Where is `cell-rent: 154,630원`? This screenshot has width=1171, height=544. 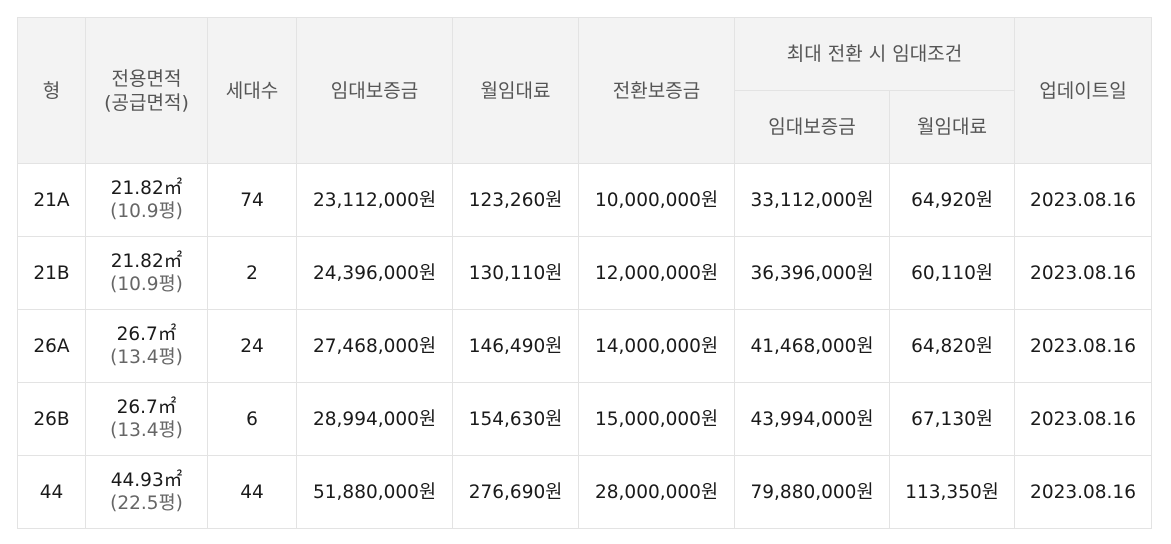 cell-rent: 154,630원 is located at coordinates (515, 419).